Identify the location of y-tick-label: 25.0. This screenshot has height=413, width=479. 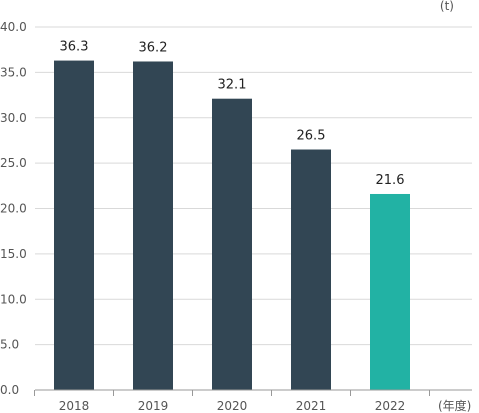
(13, 163).